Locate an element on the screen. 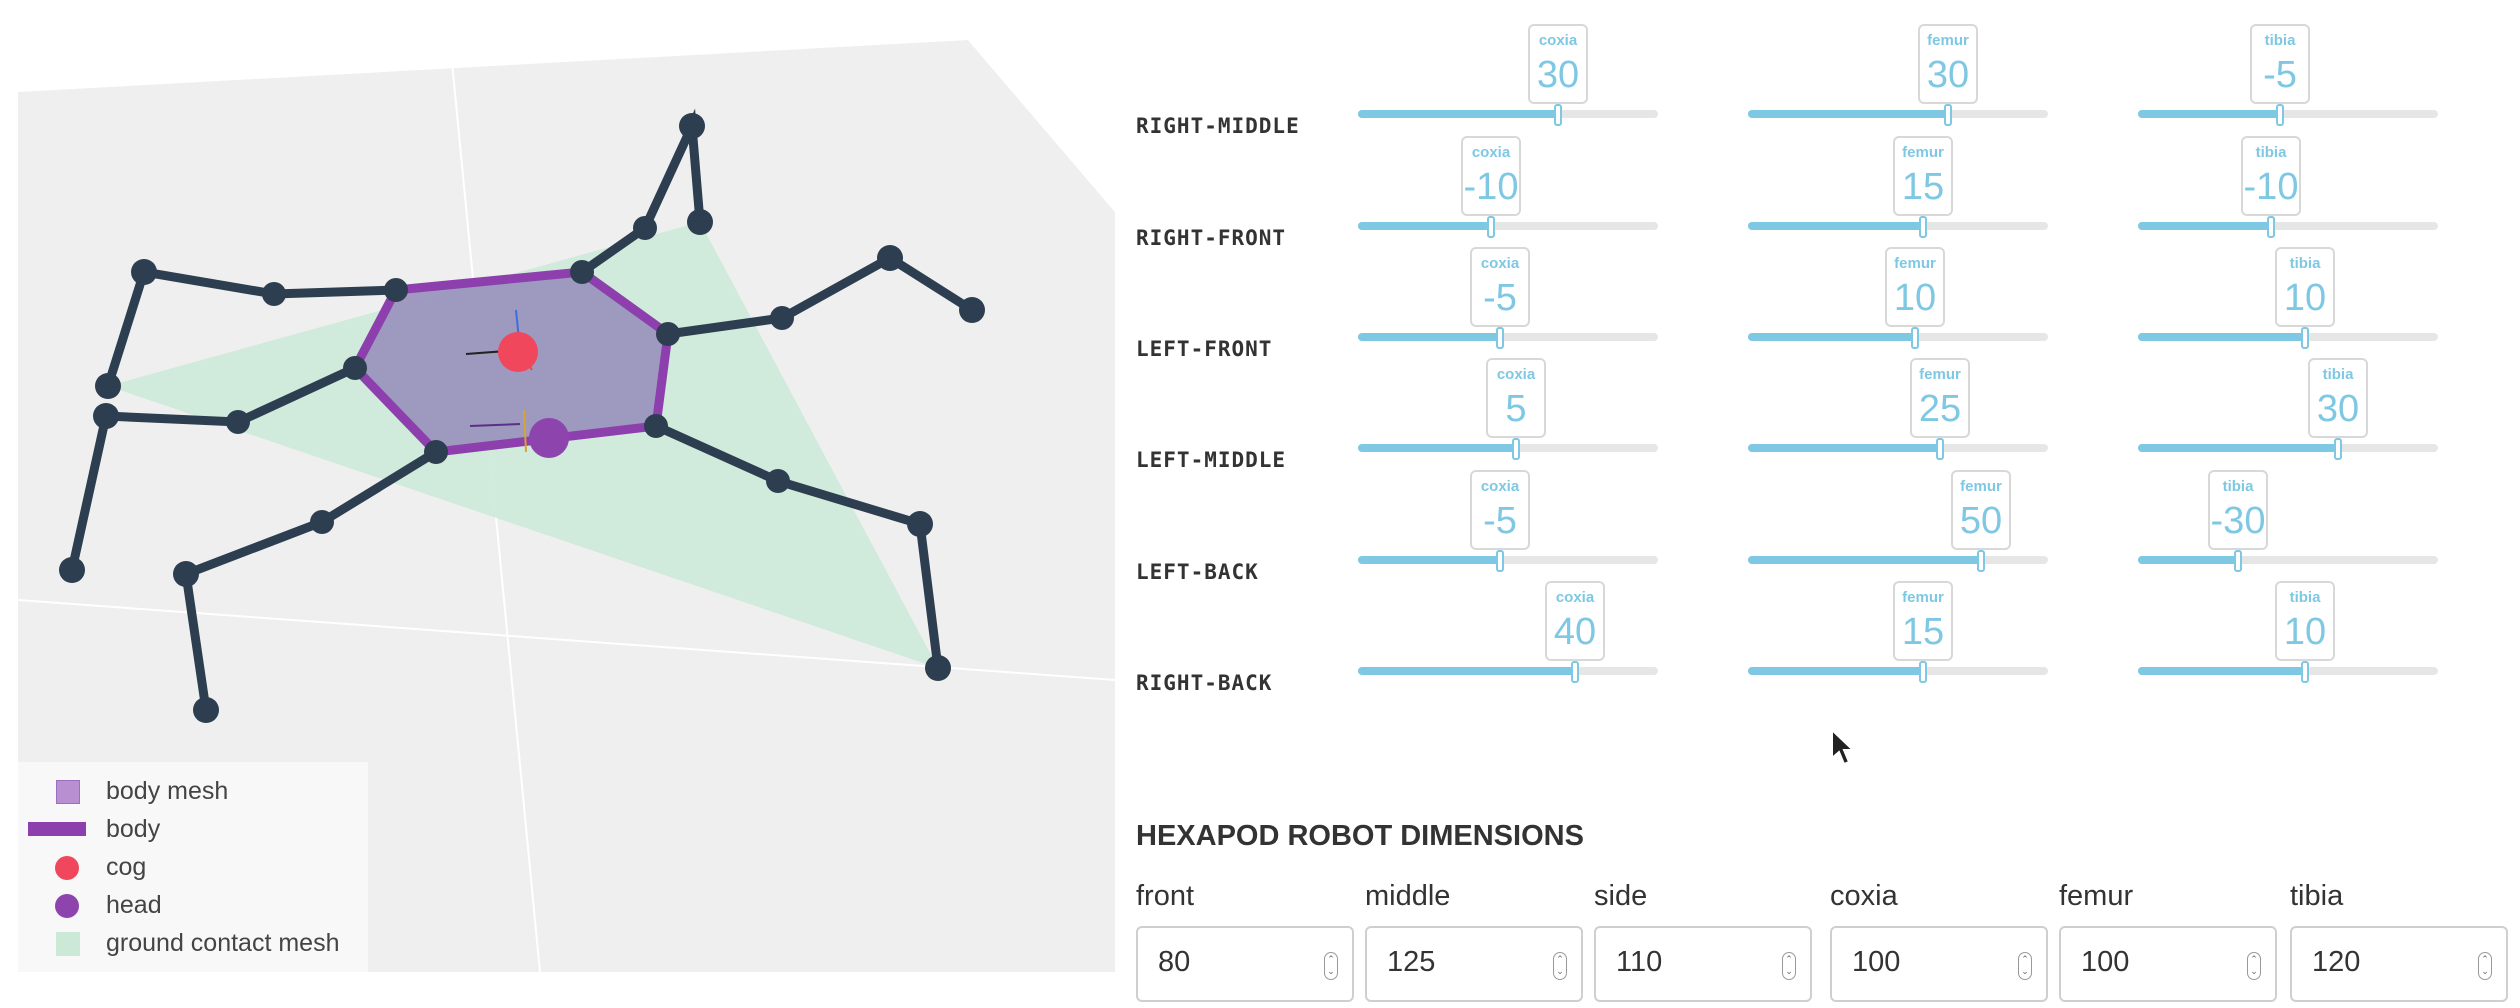 This screenshot has width=2520, height=1008. dimension-label: femur is located at coordinates (2096, 896).